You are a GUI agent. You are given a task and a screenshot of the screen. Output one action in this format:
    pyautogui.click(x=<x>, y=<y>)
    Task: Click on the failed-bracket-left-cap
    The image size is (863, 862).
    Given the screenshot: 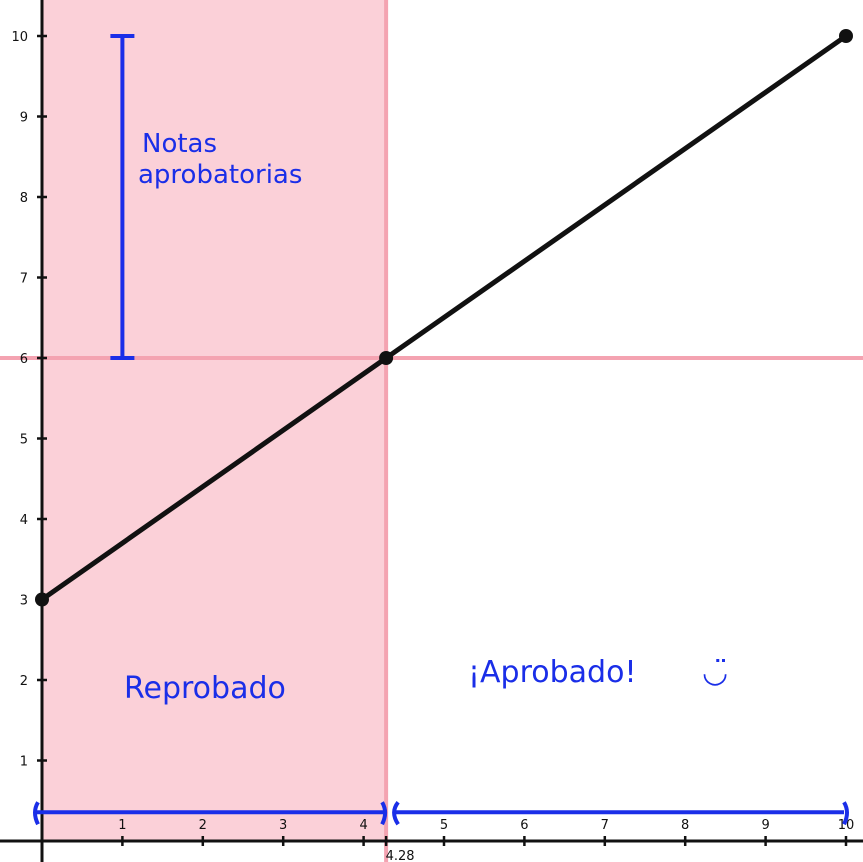 What is the action you would take?
    pyautogui.click(x=36, y=813)
    